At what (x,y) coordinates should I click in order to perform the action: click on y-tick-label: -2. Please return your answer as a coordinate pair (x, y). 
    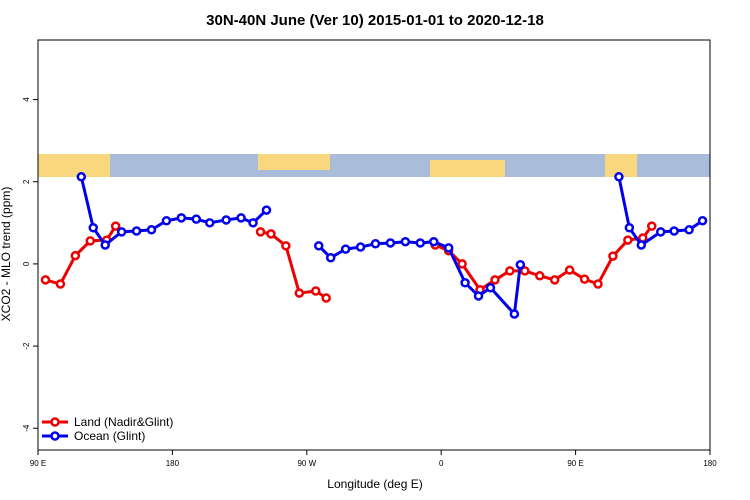
    Looking at the image, I should click on (26, 346).